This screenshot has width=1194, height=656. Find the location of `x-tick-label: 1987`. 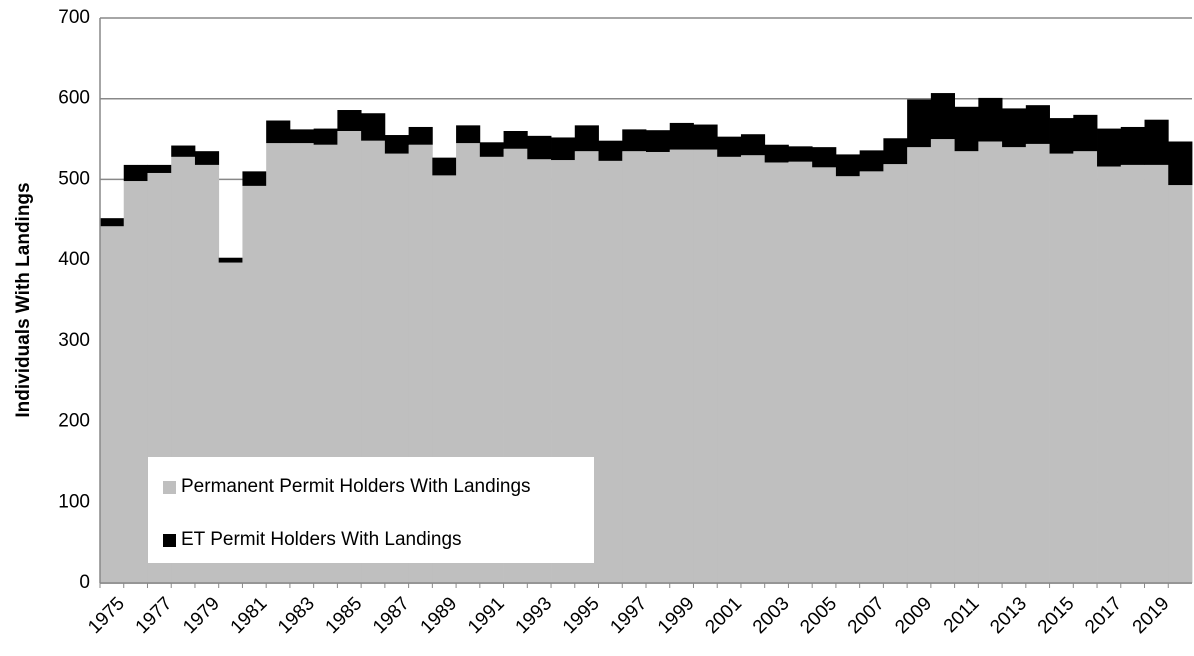

x-tick-label: 1987 is located at coordinates (391, 615).